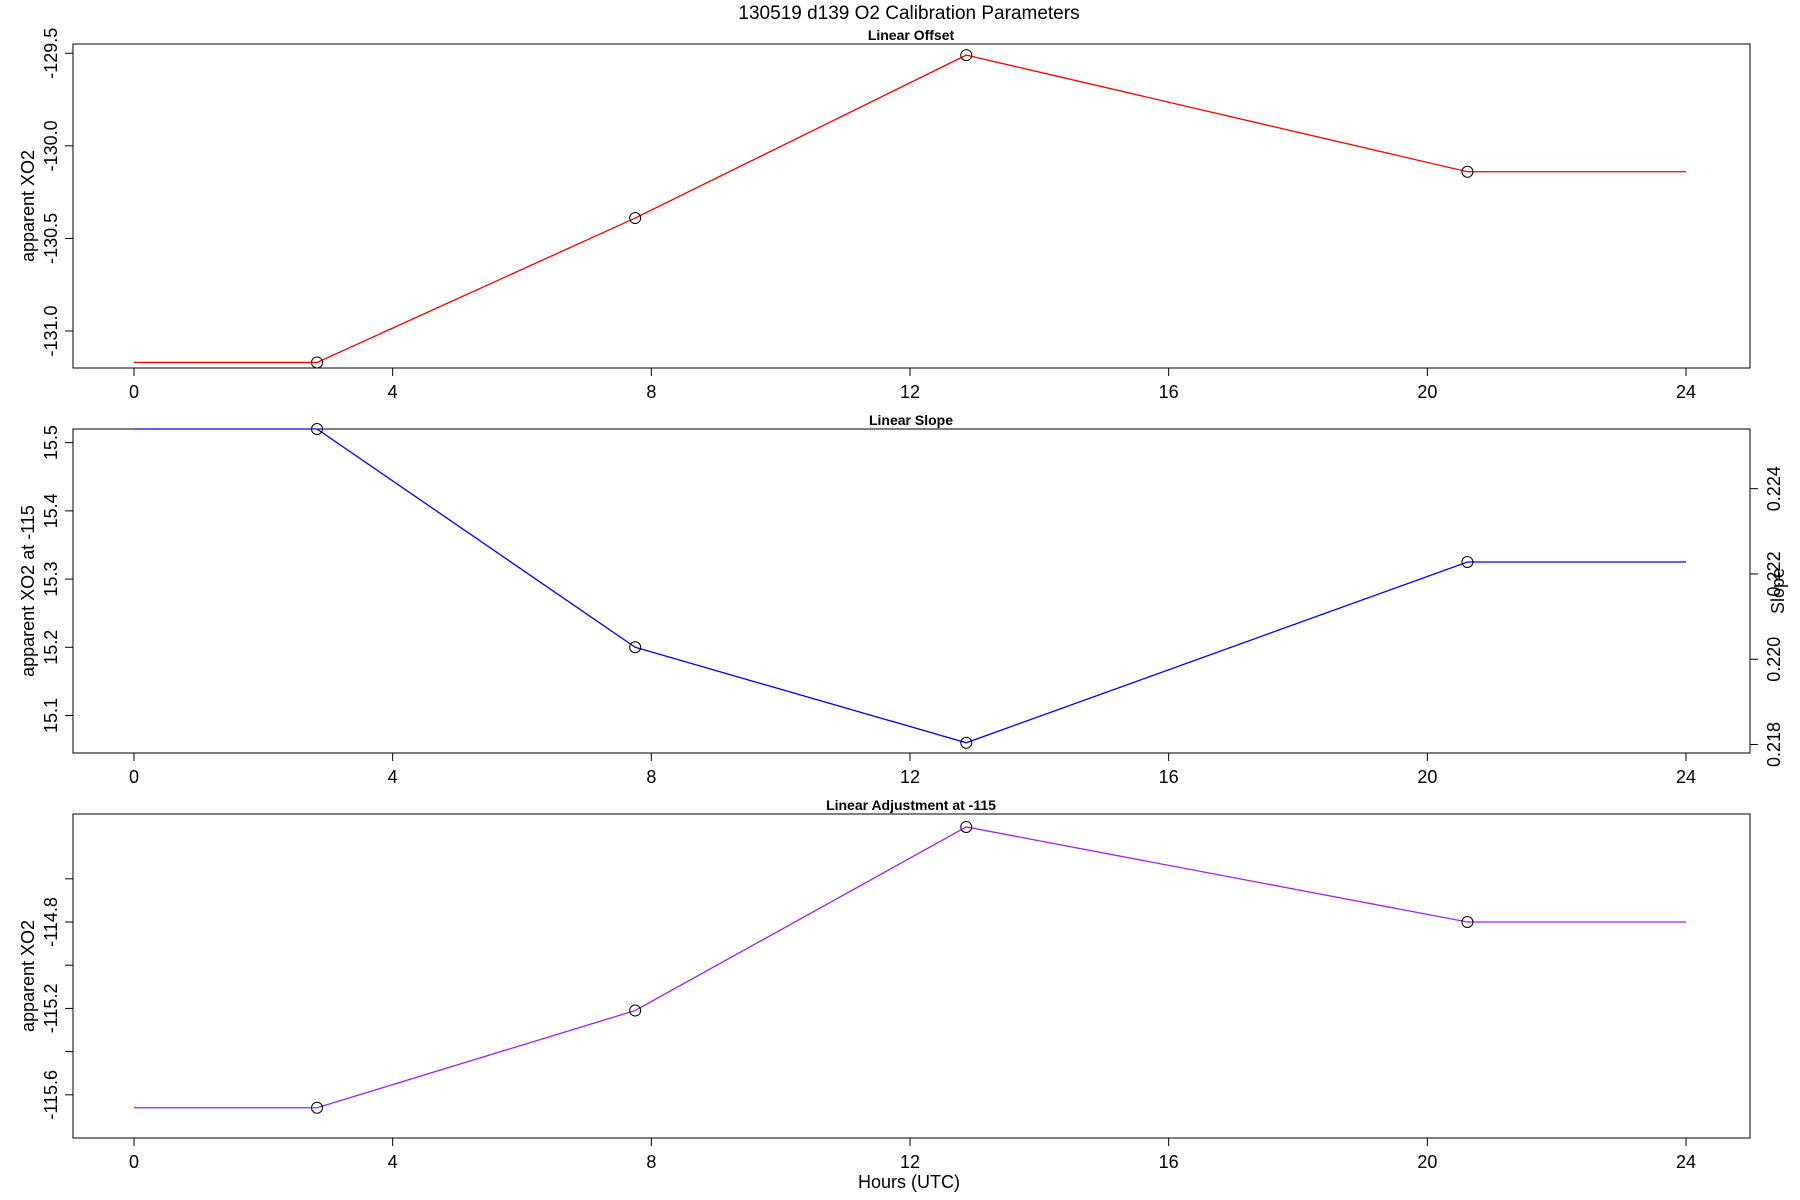 This screenshot has width=1800, height=1200. Describe the element at coordinates (51, 330) in the screenshot. I see `y-tick-label: -131.0` at that location.